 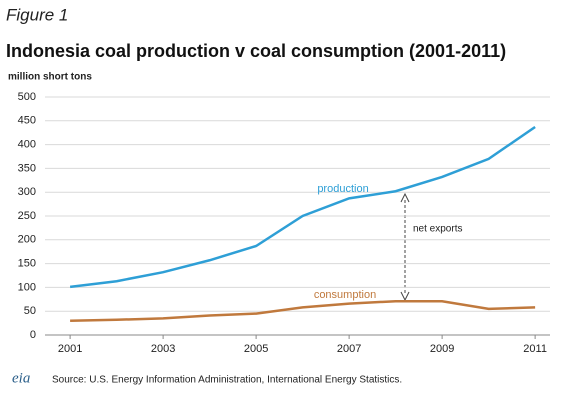 What do you see at coordinates (33, 335) in the screenshot?
I see `y-tick-label: 0` at bounding box center [33, 335].